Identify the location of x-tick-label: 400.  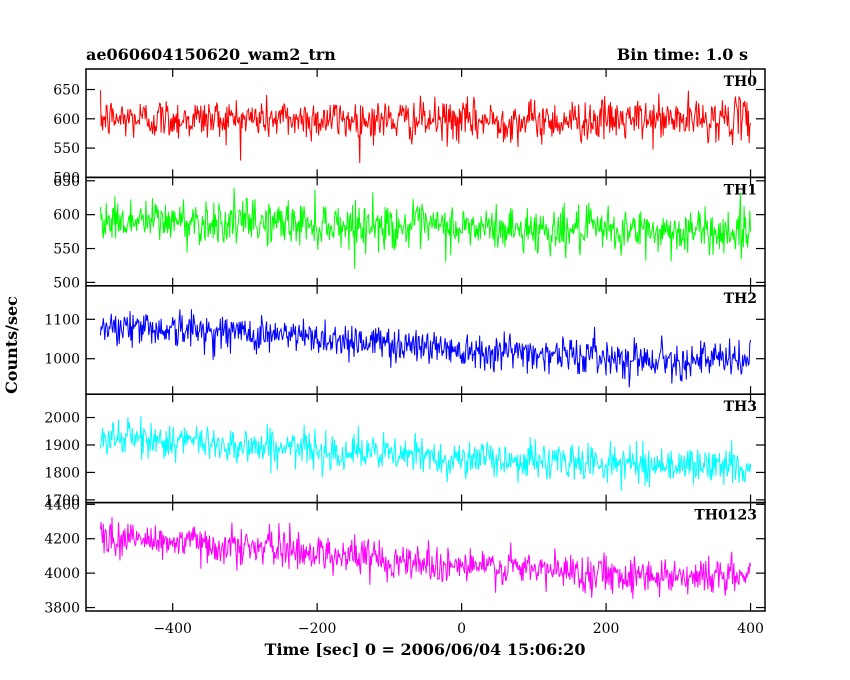
(750, 629).